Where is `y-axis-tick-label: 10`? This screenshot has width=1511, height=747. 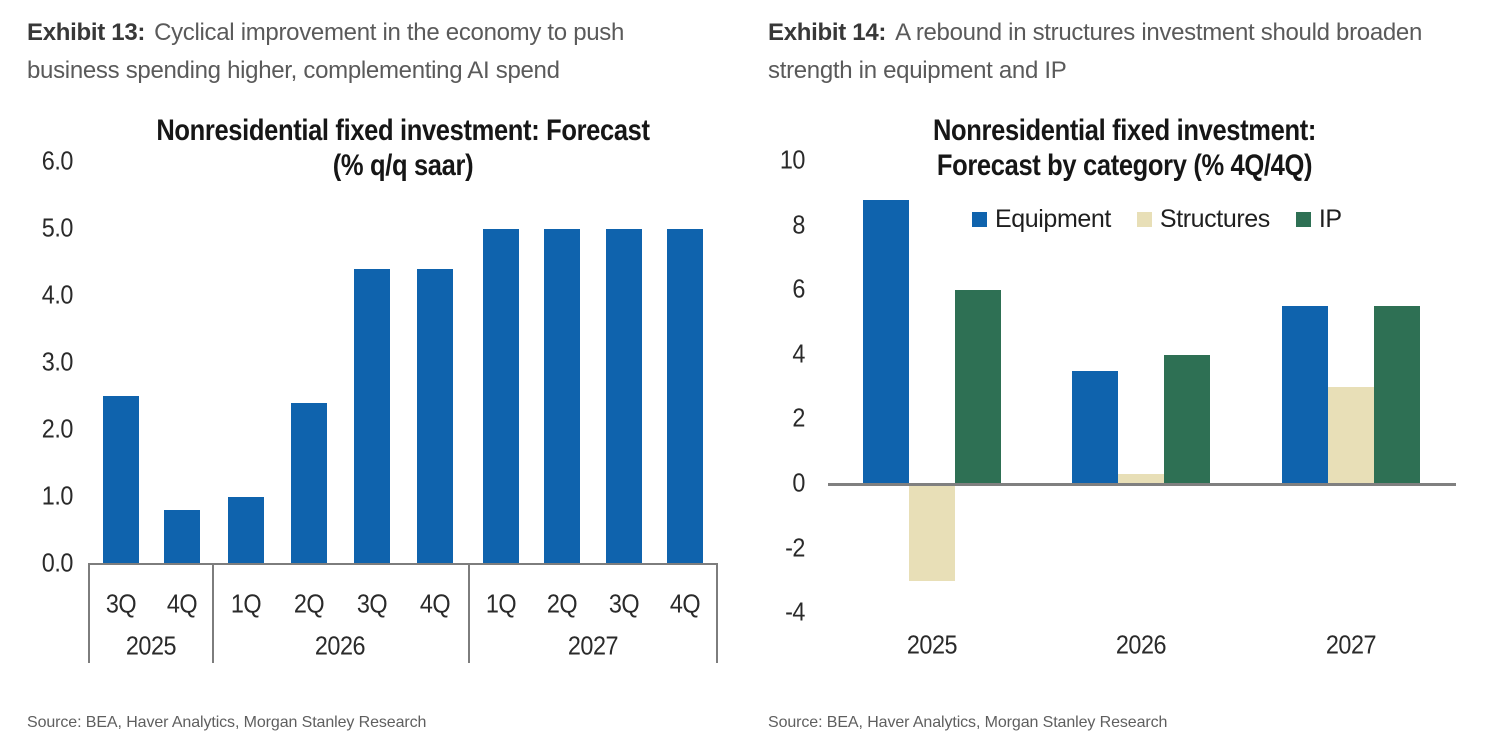
y-axis-tick-label: 10 is located at coordinates (792, 159).